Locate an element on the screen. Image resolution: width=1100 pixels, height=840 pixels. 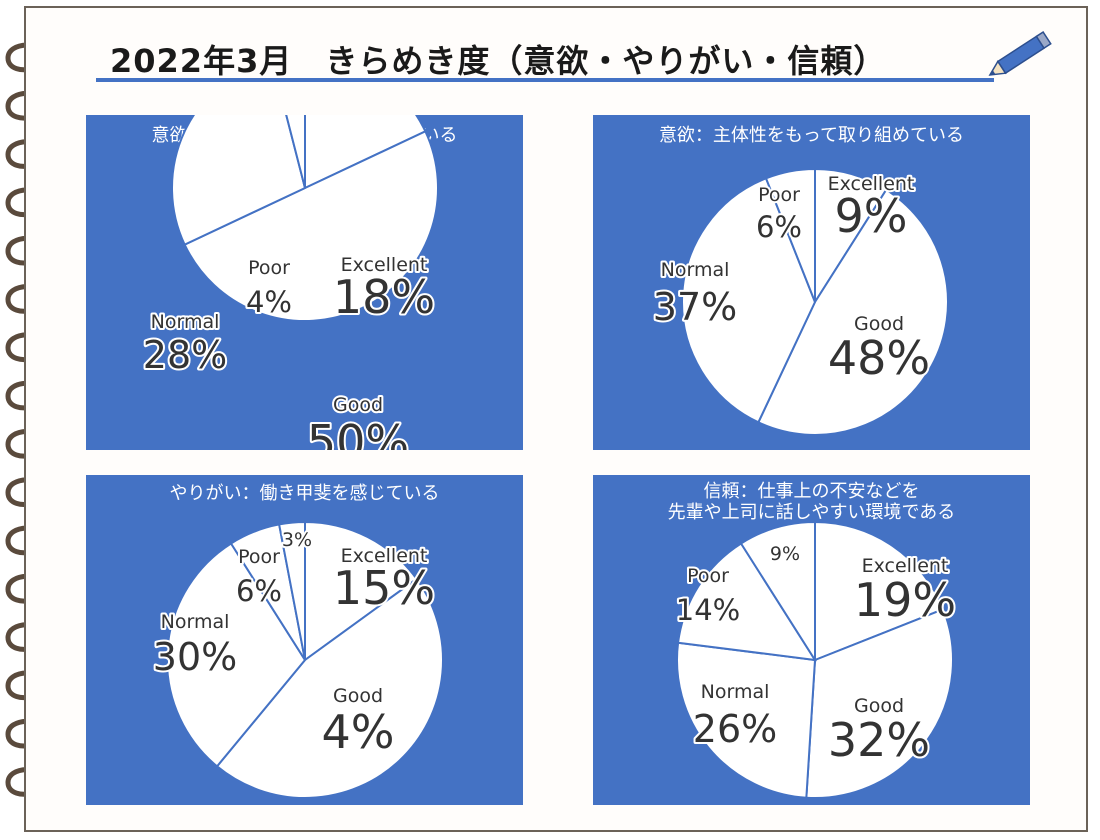
slice-value-label: 3% is located at coordinates (297, 540).